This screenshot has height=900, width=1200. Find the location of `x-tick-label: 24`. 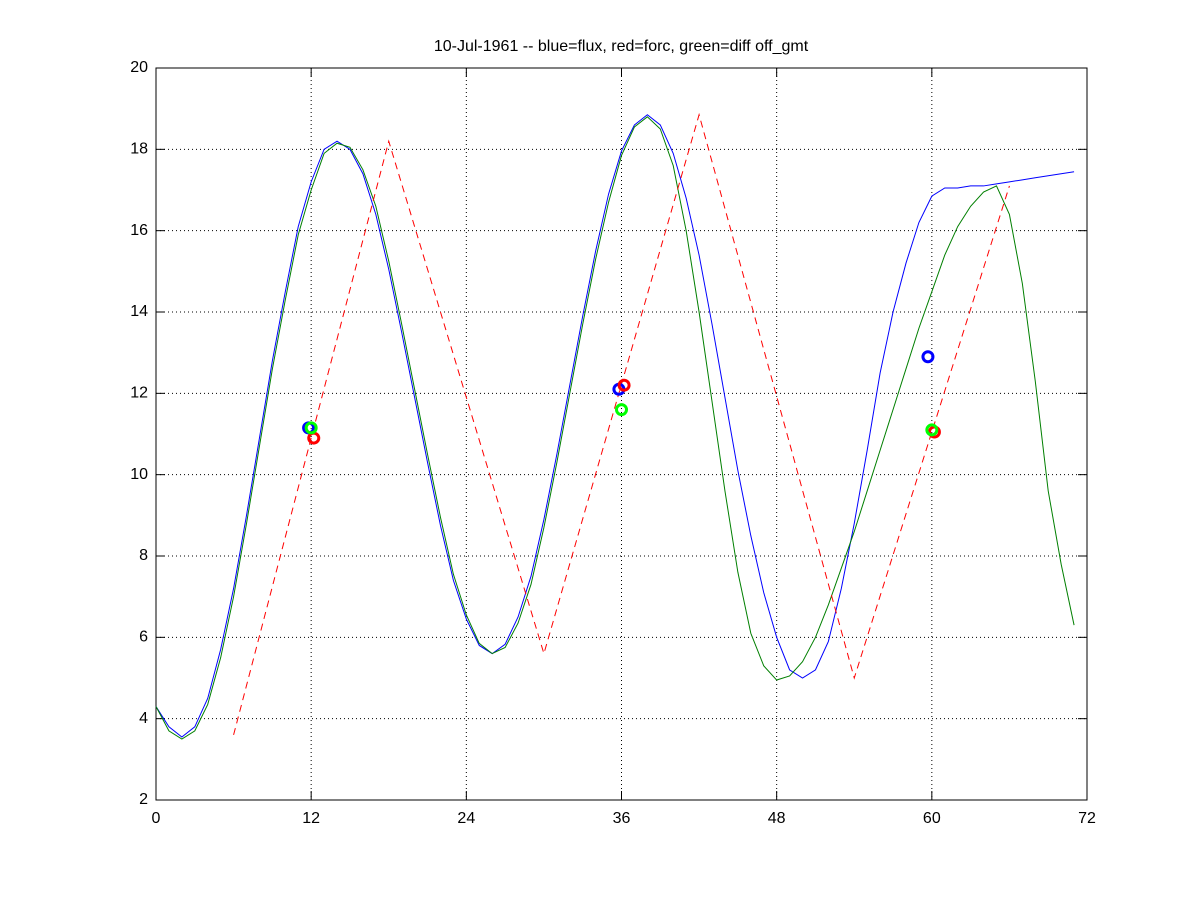

x-tick-label: 24 is located at coordinates (466, 818).